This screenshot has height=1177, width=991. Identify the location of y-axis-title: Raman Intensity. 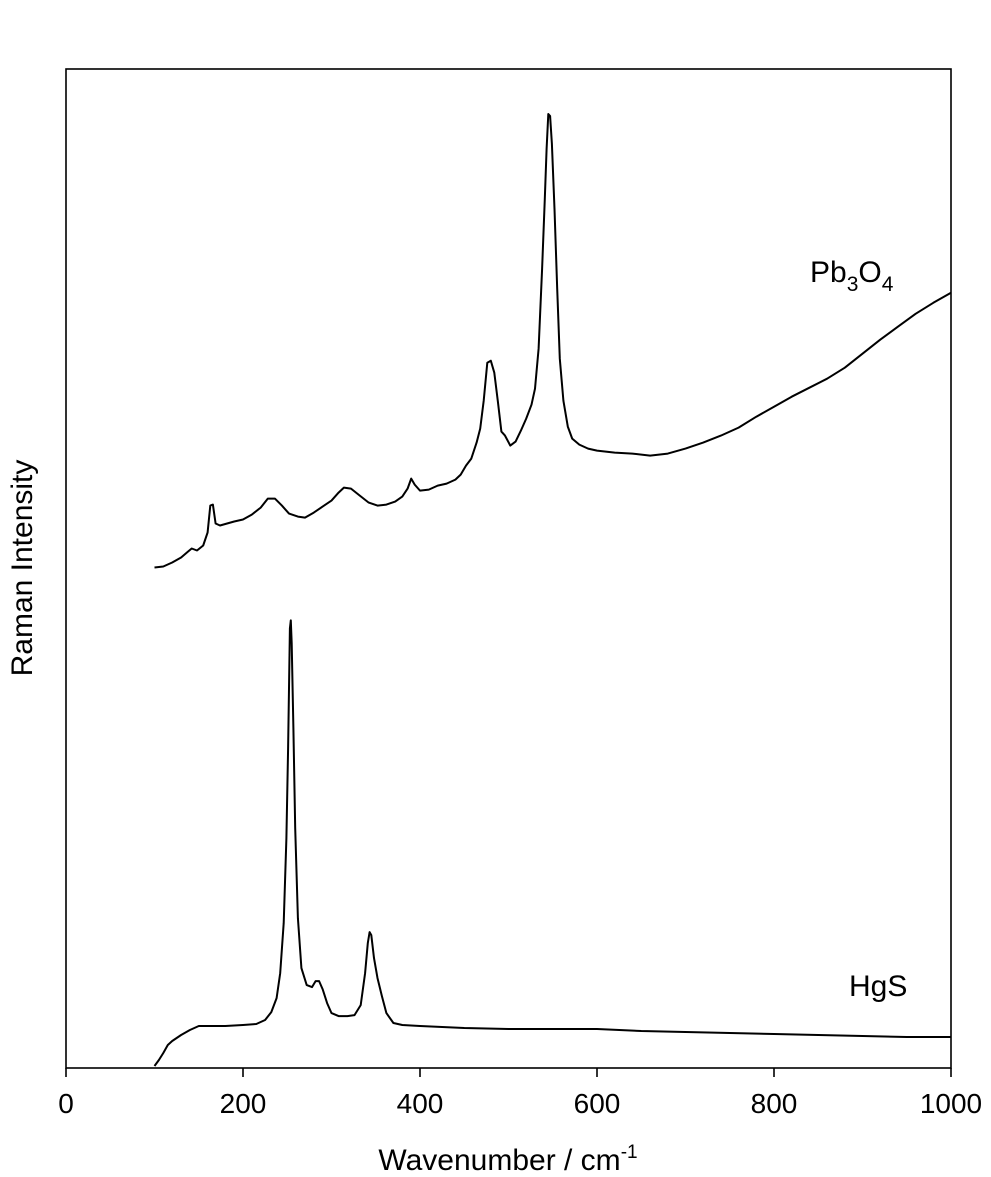
(22, 568).